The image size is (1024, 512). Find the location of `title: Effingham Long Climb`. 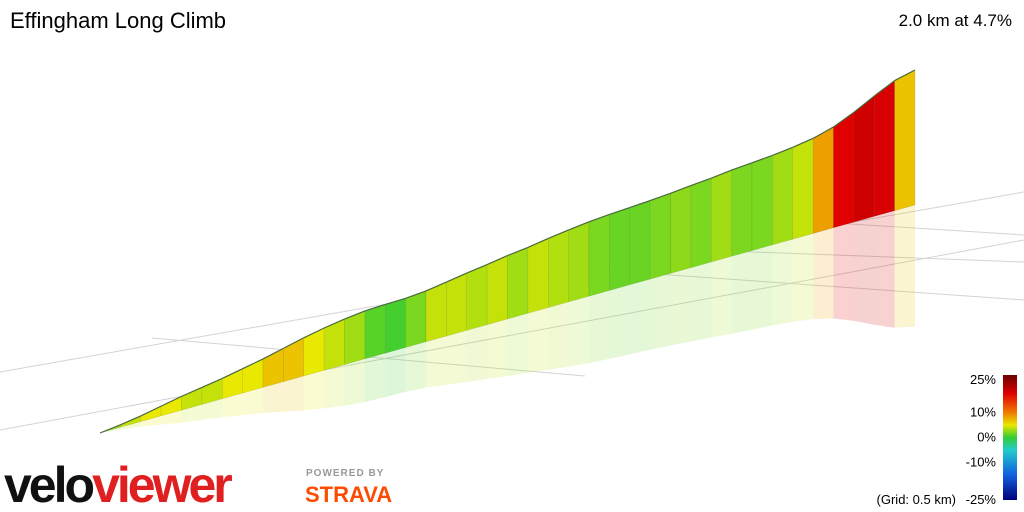

title: Effingham Long Climb is located at coordinates (118, 20).